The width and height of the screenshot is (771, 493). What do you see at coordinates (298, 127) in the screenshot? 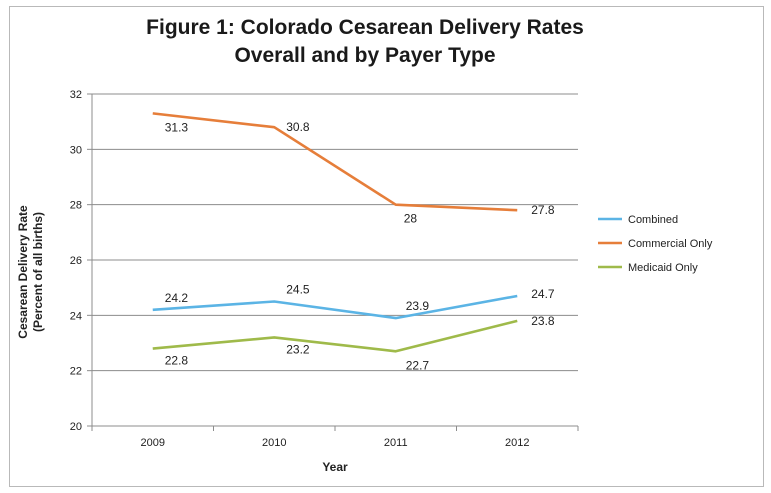
I see `data-label: 30.8` at bounding box center [298, 127].